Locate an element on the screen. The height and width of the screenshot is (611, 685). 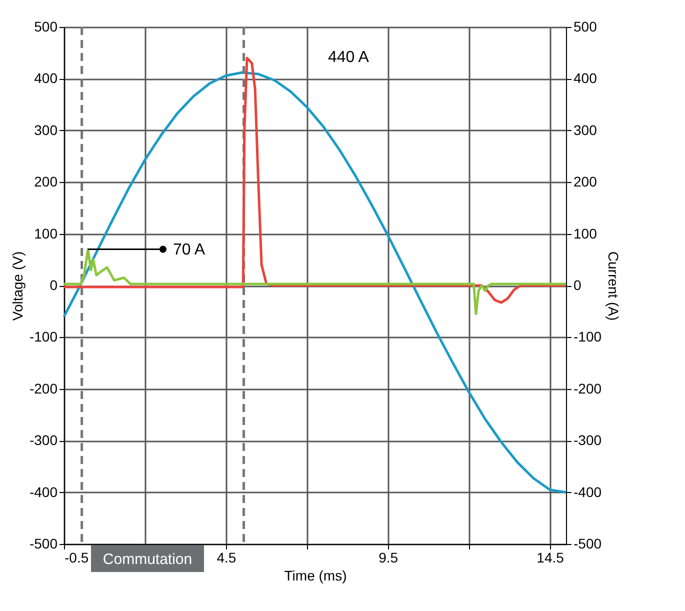
y2-axis-title: Current (A) is located at coordinates (614, 286).